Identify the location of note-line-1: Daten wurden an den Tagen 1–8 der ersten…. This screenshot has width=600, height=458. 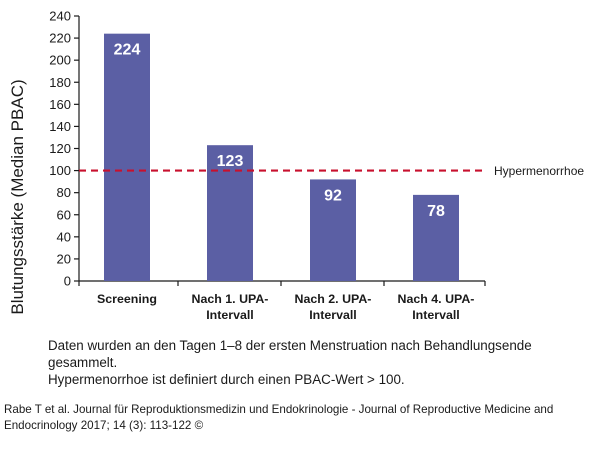
(290, 345).